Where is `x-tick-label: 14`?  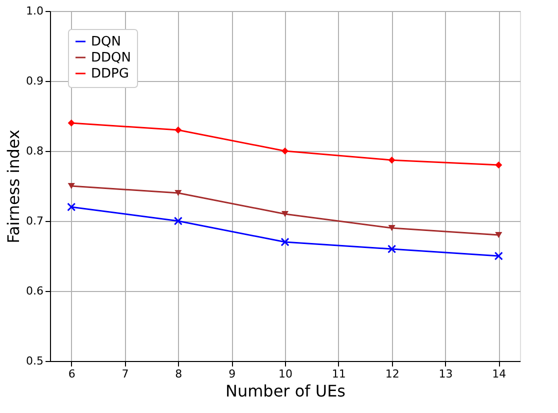
x-tick-label: 14 is located at coordinates (499, 374).